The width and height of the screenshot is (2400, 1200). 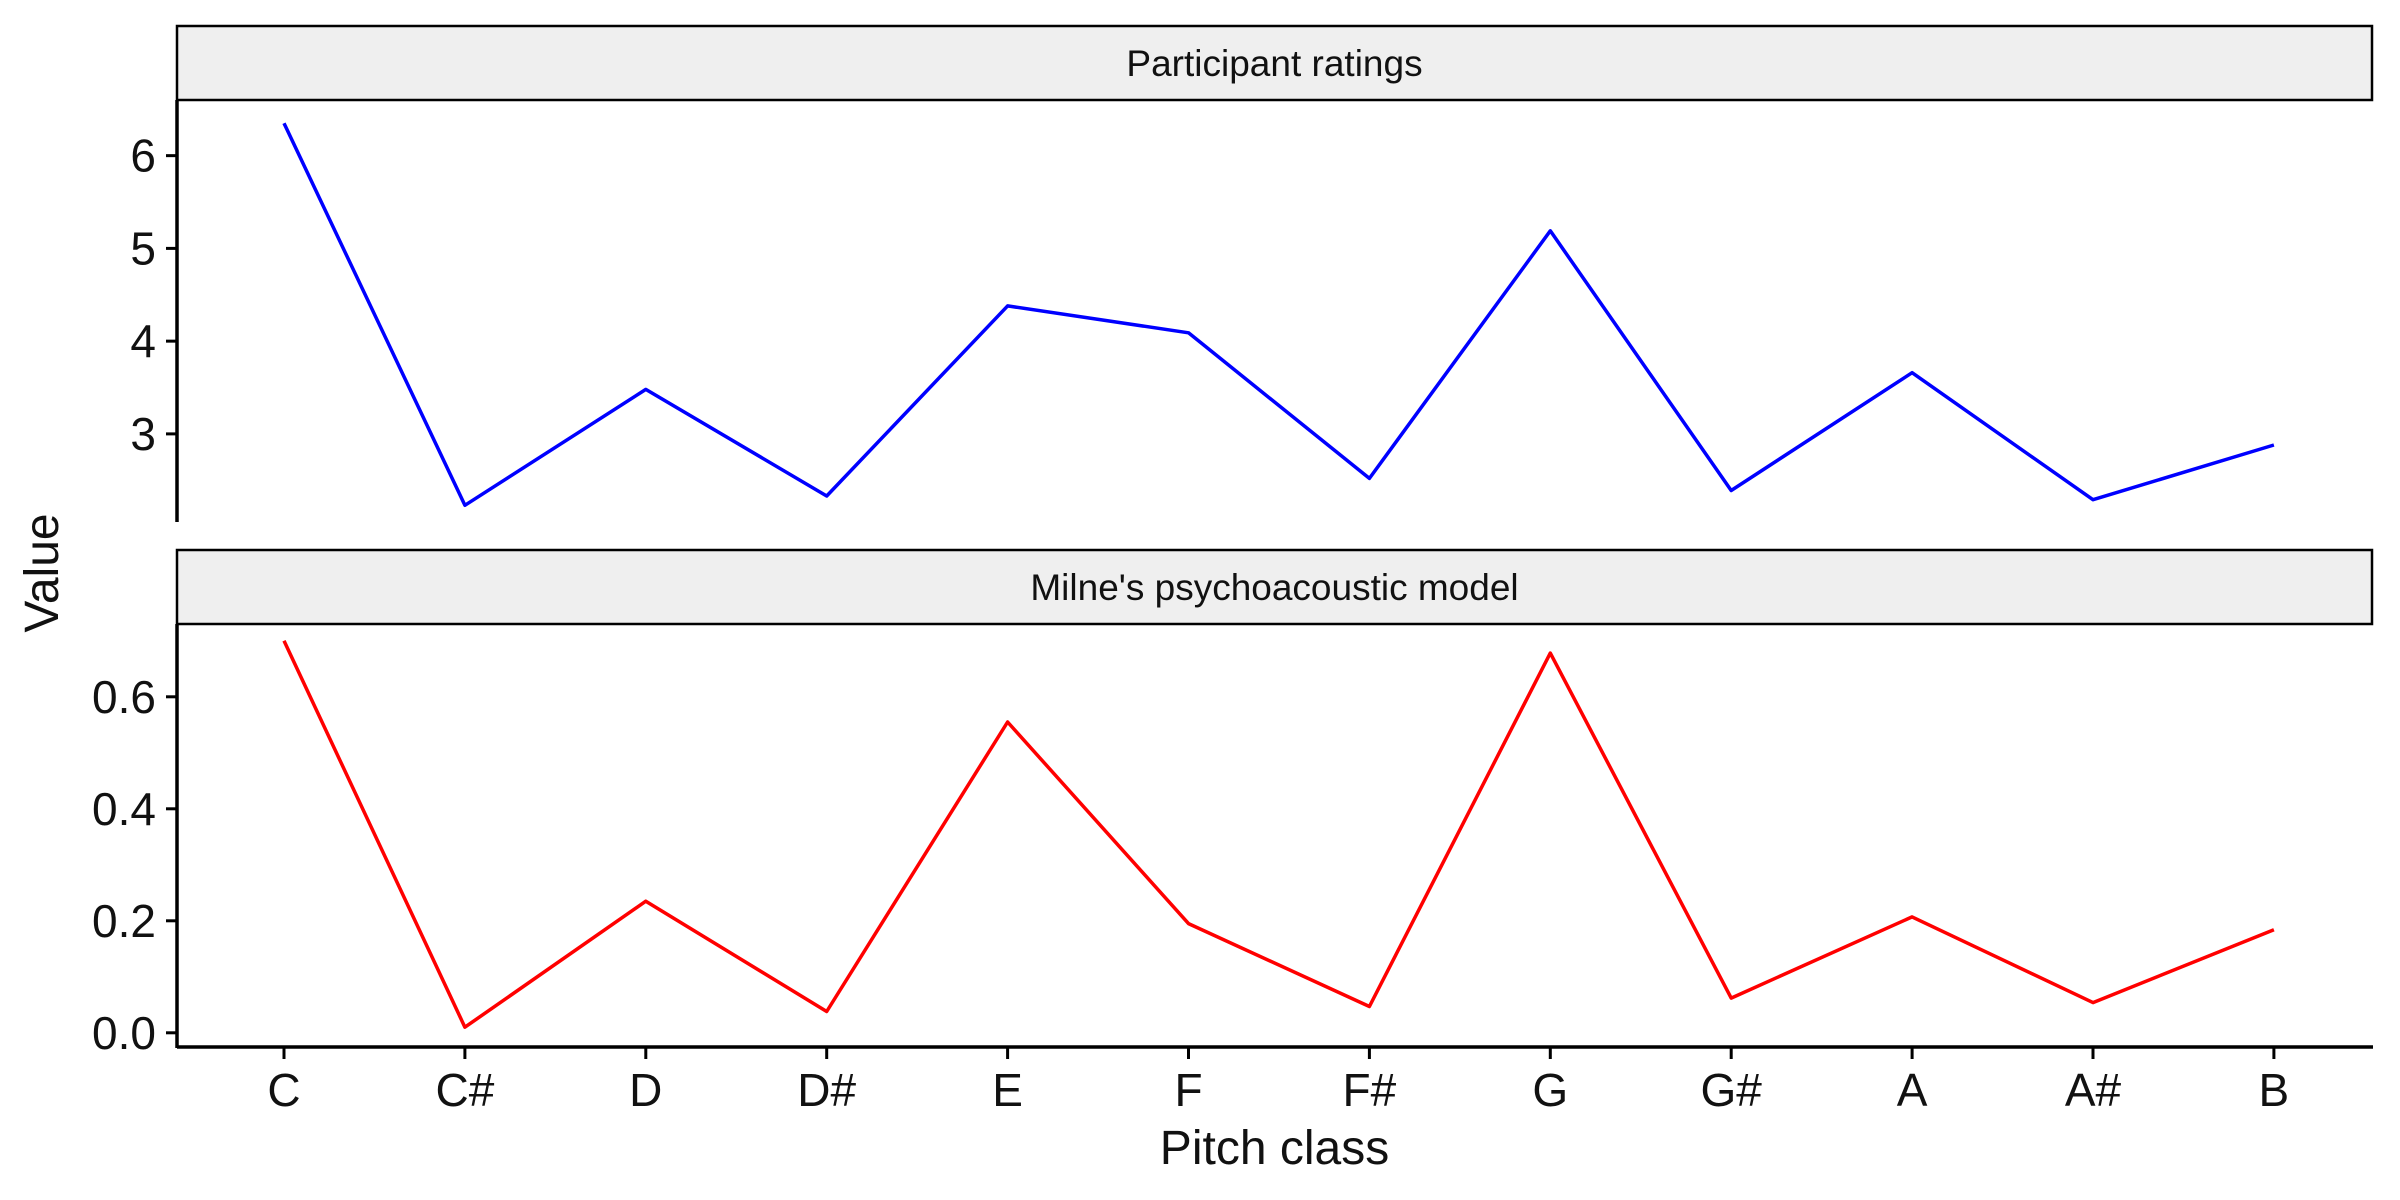 I want to click on panel-1-strip, so click(x=1274, y=63).